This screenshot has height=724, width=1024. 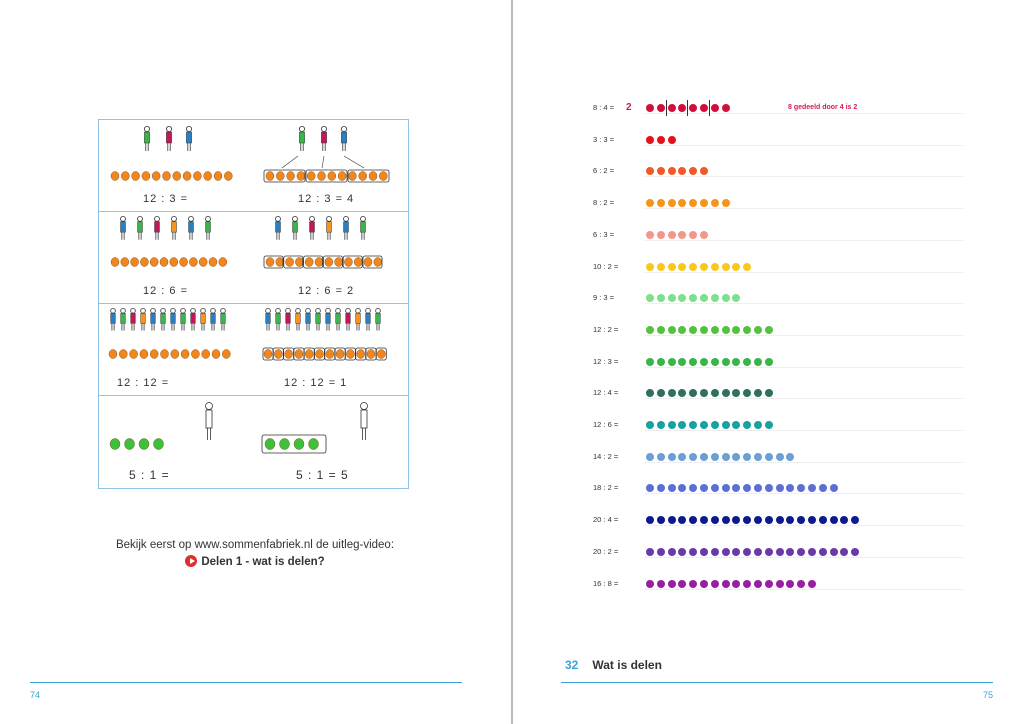 I want to click on chapter-number: 32, so click(x=572, y=665).